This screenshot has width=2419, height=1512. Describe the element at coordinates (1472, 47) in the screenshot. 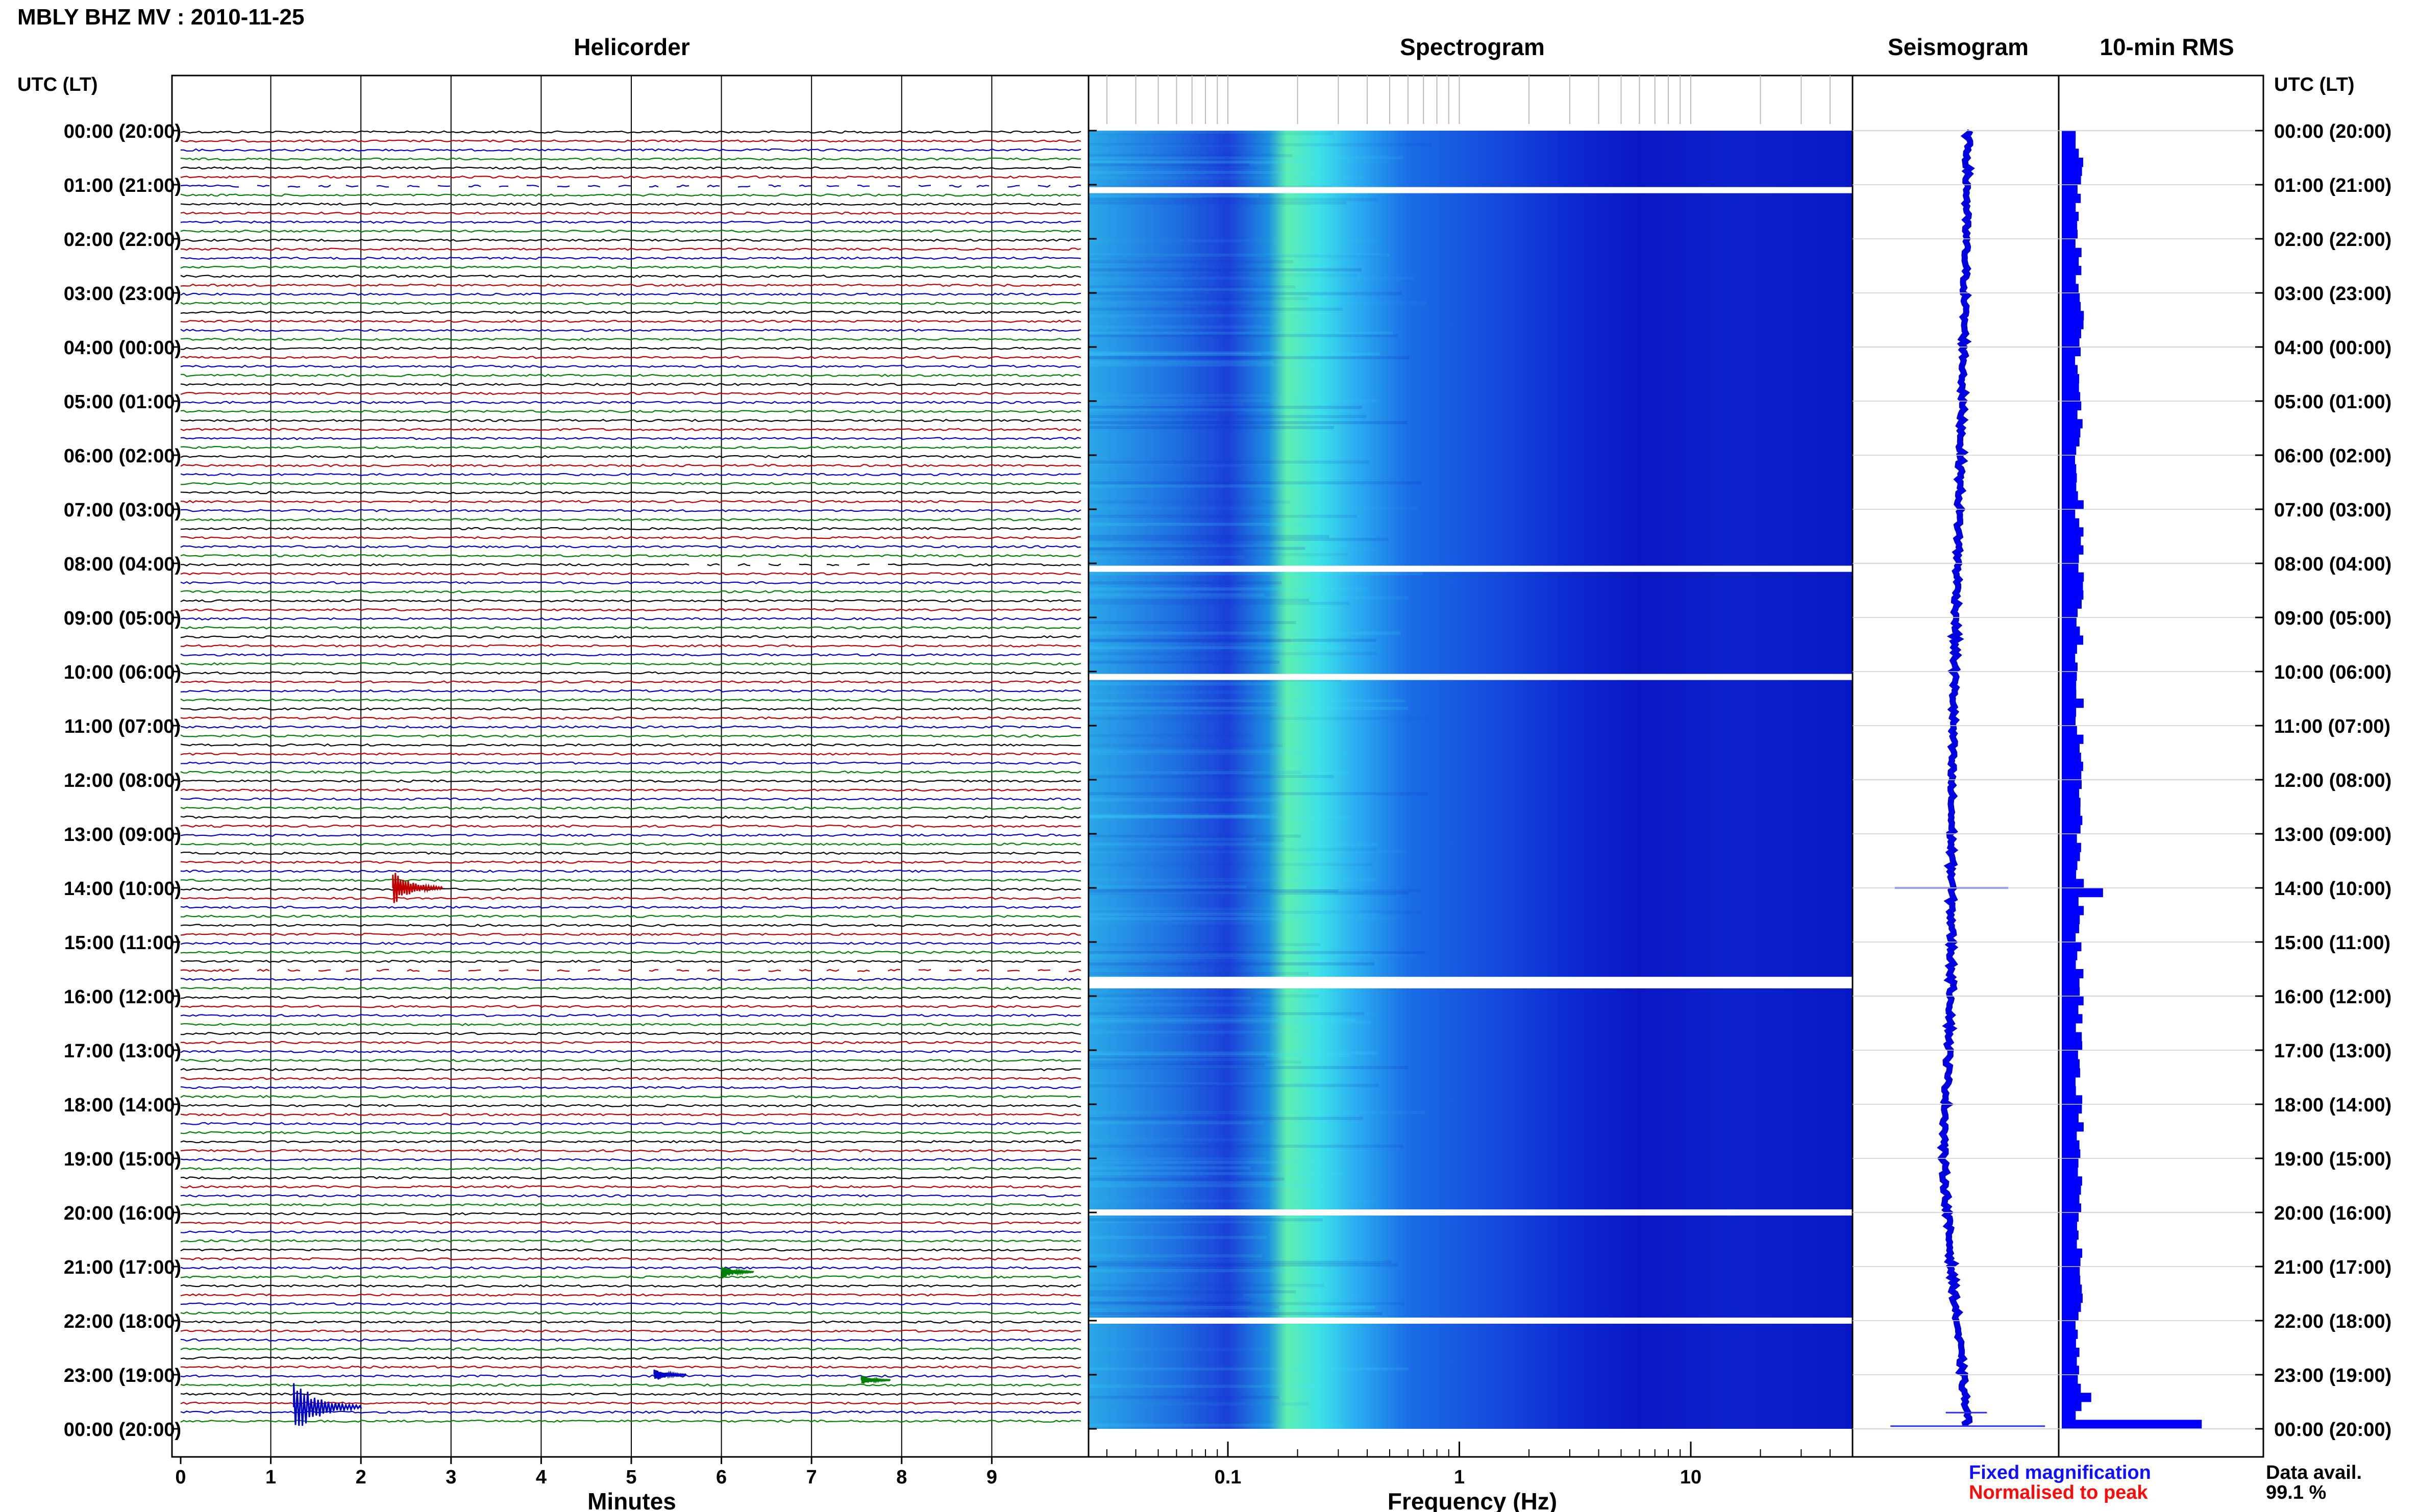

I see `spectrogram-title: Spectrogram` at that location.